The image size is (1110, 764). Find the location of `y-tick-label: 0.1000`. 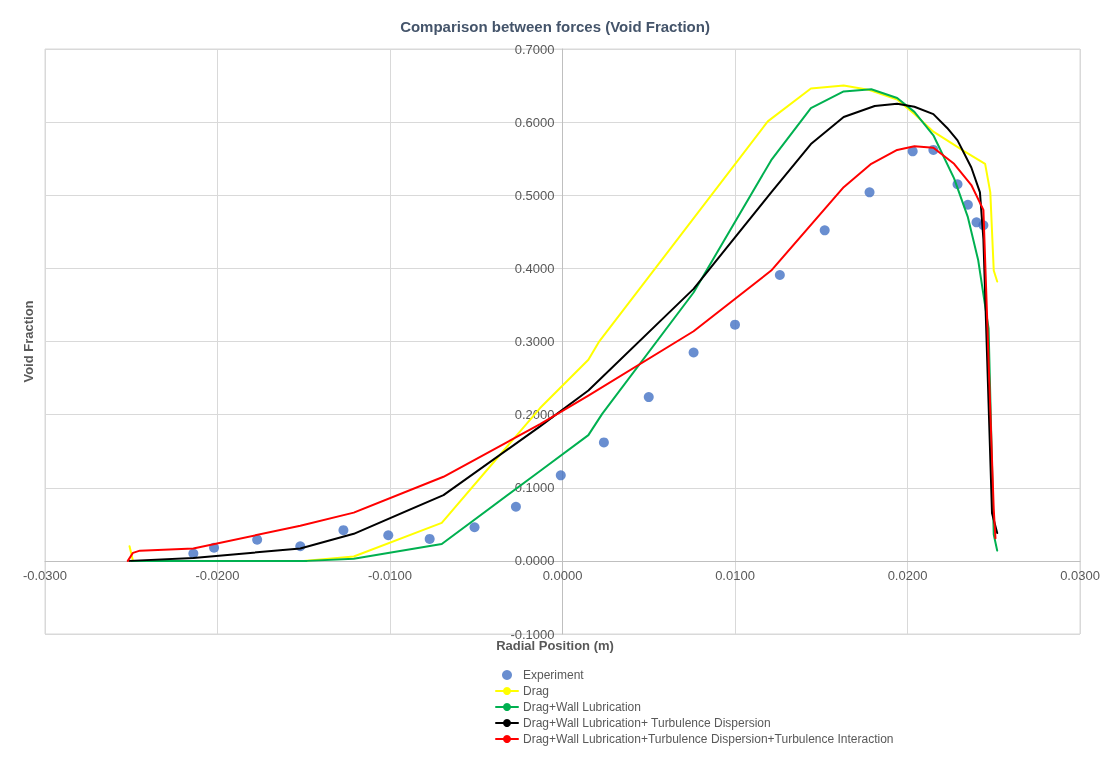

y-tick-label: 0.1000 is located at coordinates (534, 488).